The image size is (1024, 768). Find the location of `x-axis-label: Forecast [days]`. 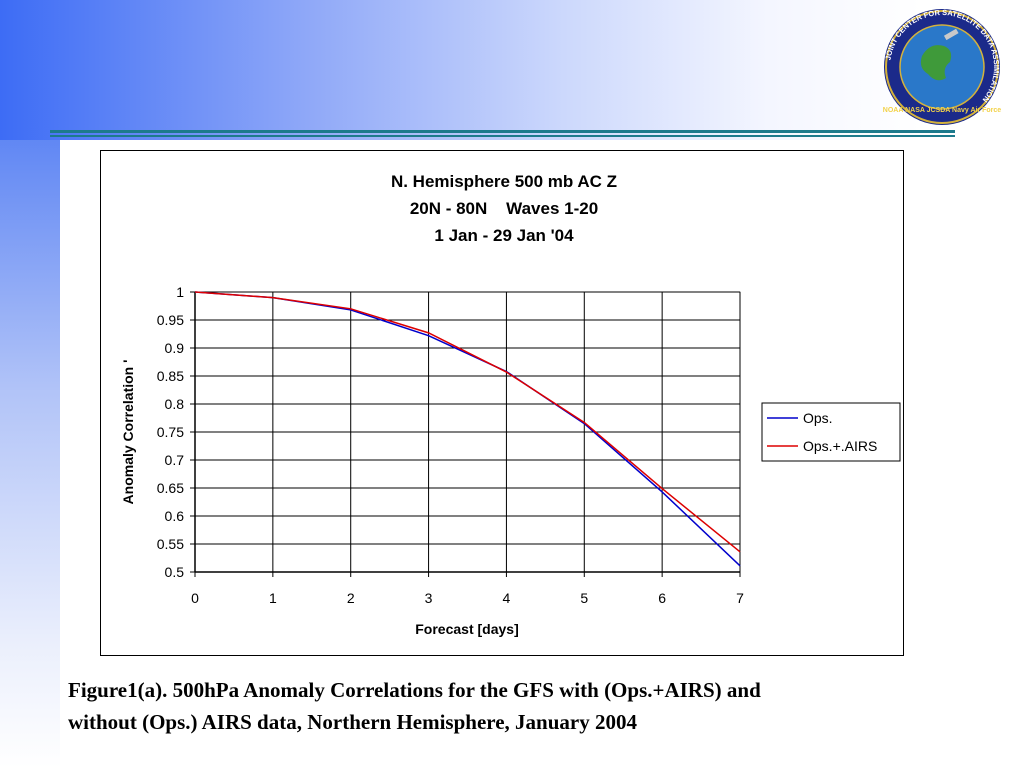

x-axis-label: Forecast [days] is located at coordinates (466, 629).